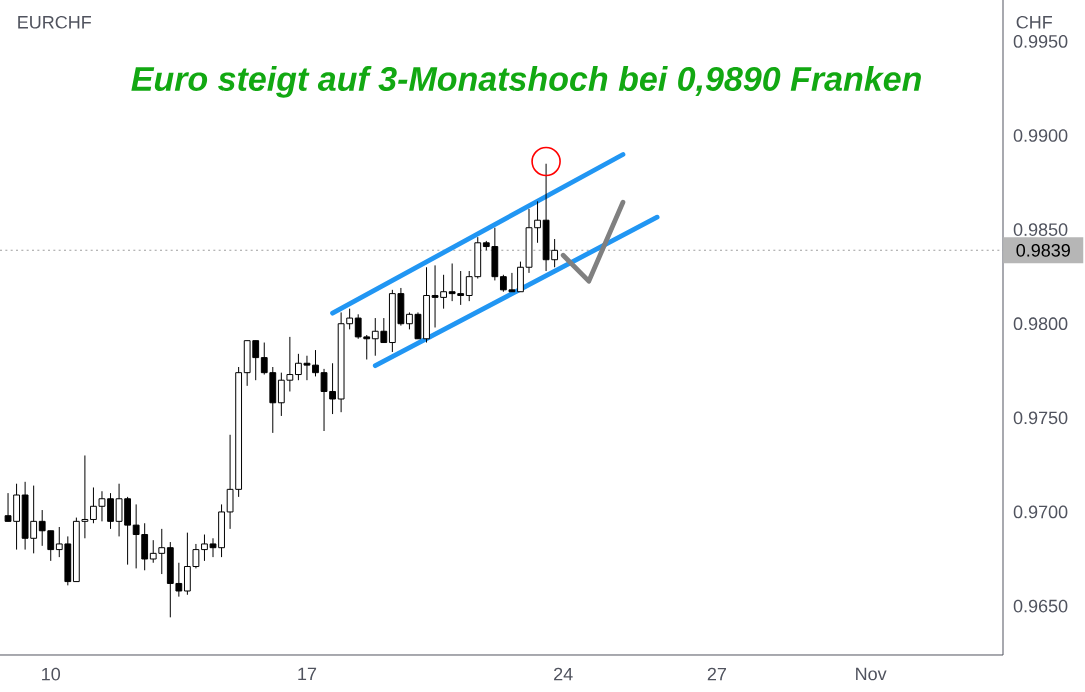  I want to click on ref-line-label: 0.9839, so click(1043, 250).